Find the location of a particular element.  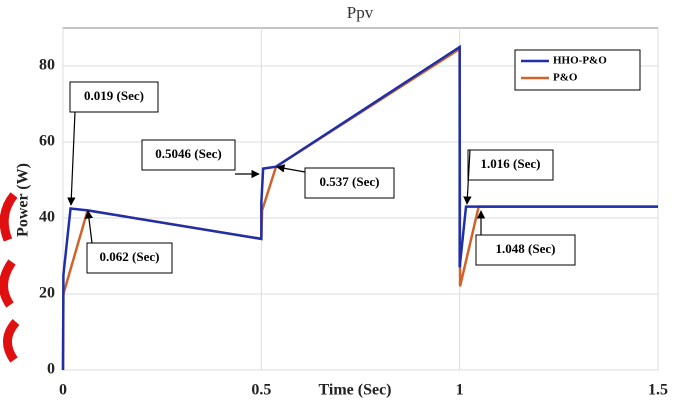

x-tick-label: 1 is located at coordinates (460, 390).